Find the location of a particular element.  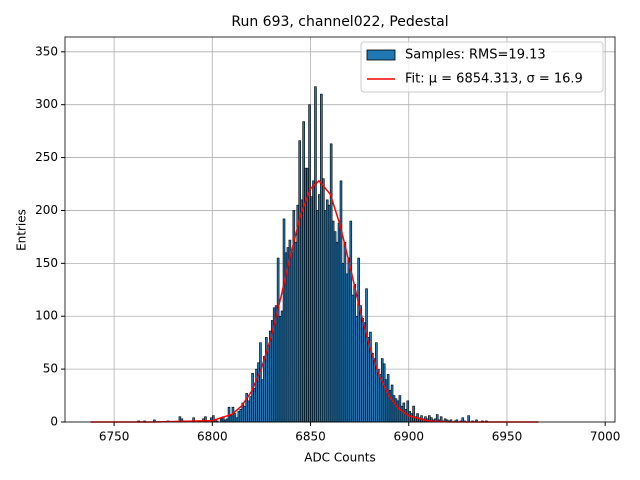

y-tick-label: 0 is located at coordinates (54, 422).